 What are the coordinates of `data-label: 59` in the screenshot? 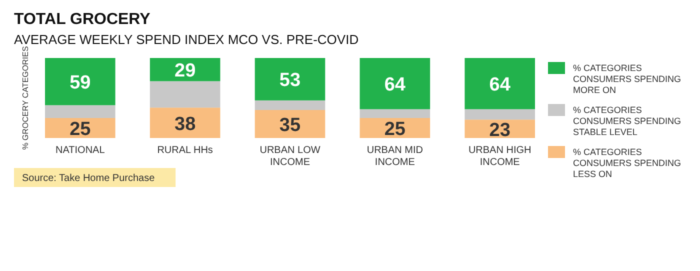 It's located at (80, 83).